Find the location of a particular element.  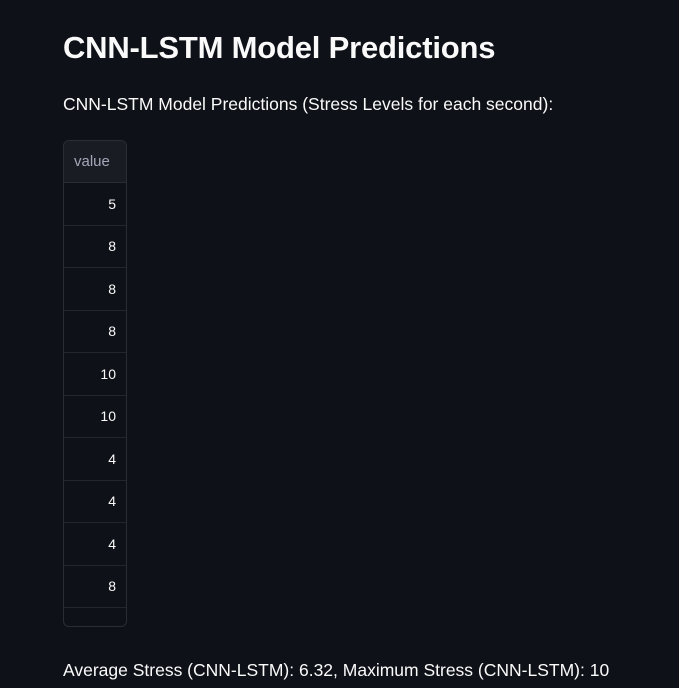

table-body: 5 8 8 8 10 10 4 4 4 8 is located at coordinates (95, 395).